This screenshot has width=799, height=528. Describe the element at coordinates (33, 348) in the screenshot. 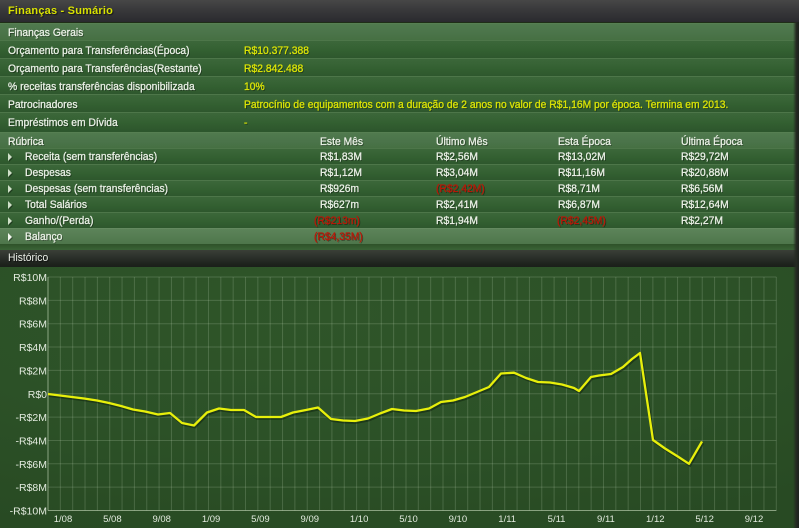

I see `svg-text: R$4M` at that location.